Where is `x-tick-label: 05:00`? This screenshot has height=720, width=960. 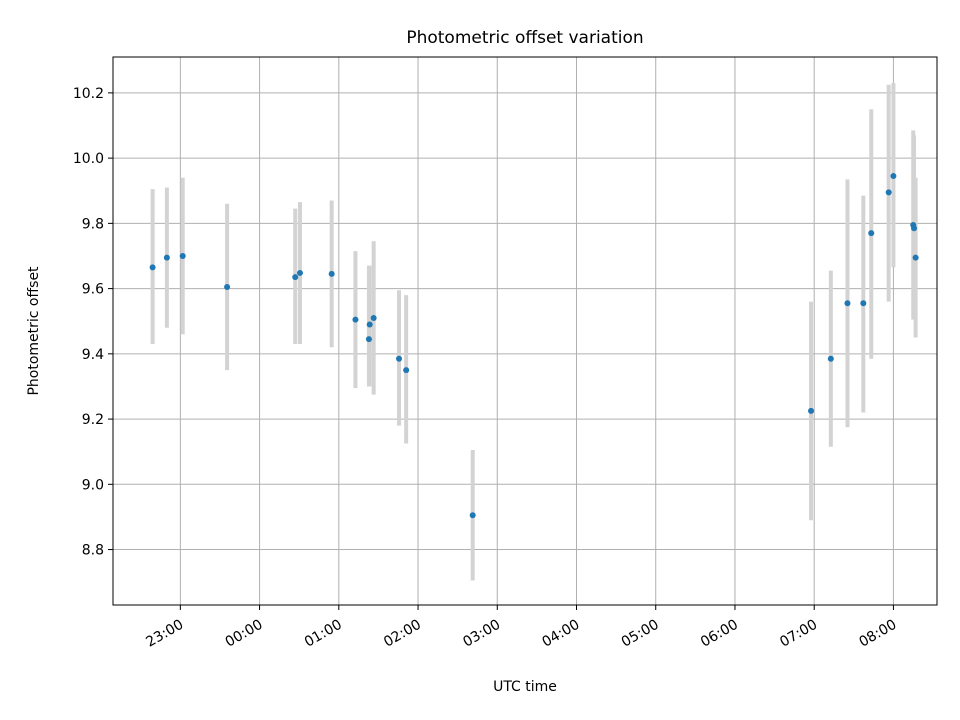
x-tick-label: 05:00 is located at coordinates (640, 634).